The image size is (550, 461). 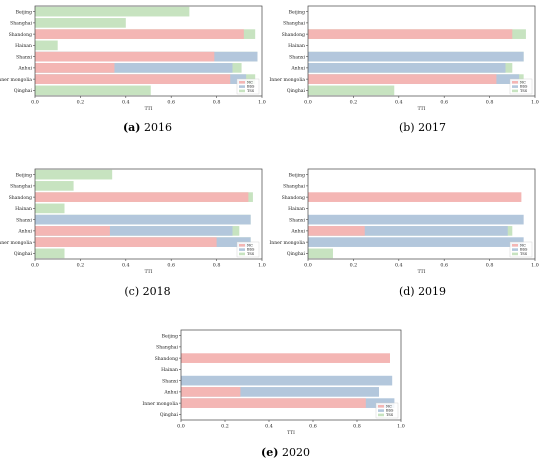 I want to click on ytick-label-c-2: Shandong, so click(x=20, y=198).